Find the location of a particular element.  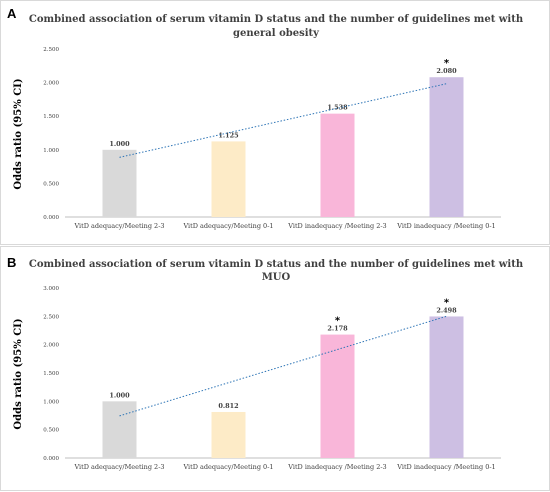

chart-b-data-label: 2.498 is located at coordinates (446, 310).